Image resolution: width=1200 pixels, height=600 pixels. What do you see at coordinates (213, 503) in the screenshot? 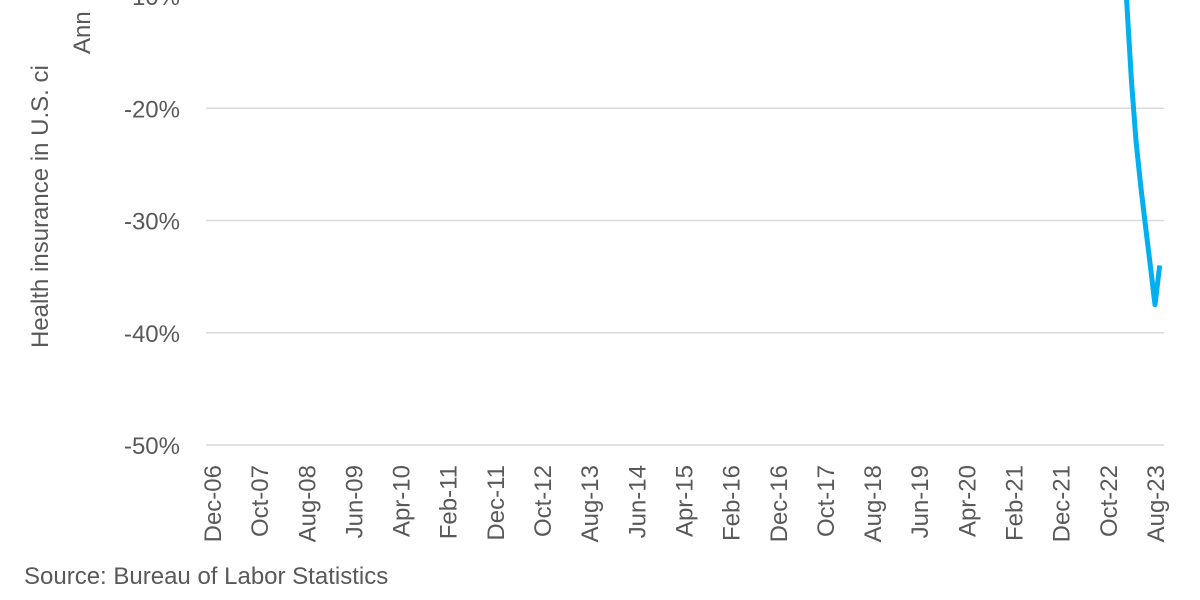
I see `x-tick-label: Dec-06` at bounding box center [213, 503].